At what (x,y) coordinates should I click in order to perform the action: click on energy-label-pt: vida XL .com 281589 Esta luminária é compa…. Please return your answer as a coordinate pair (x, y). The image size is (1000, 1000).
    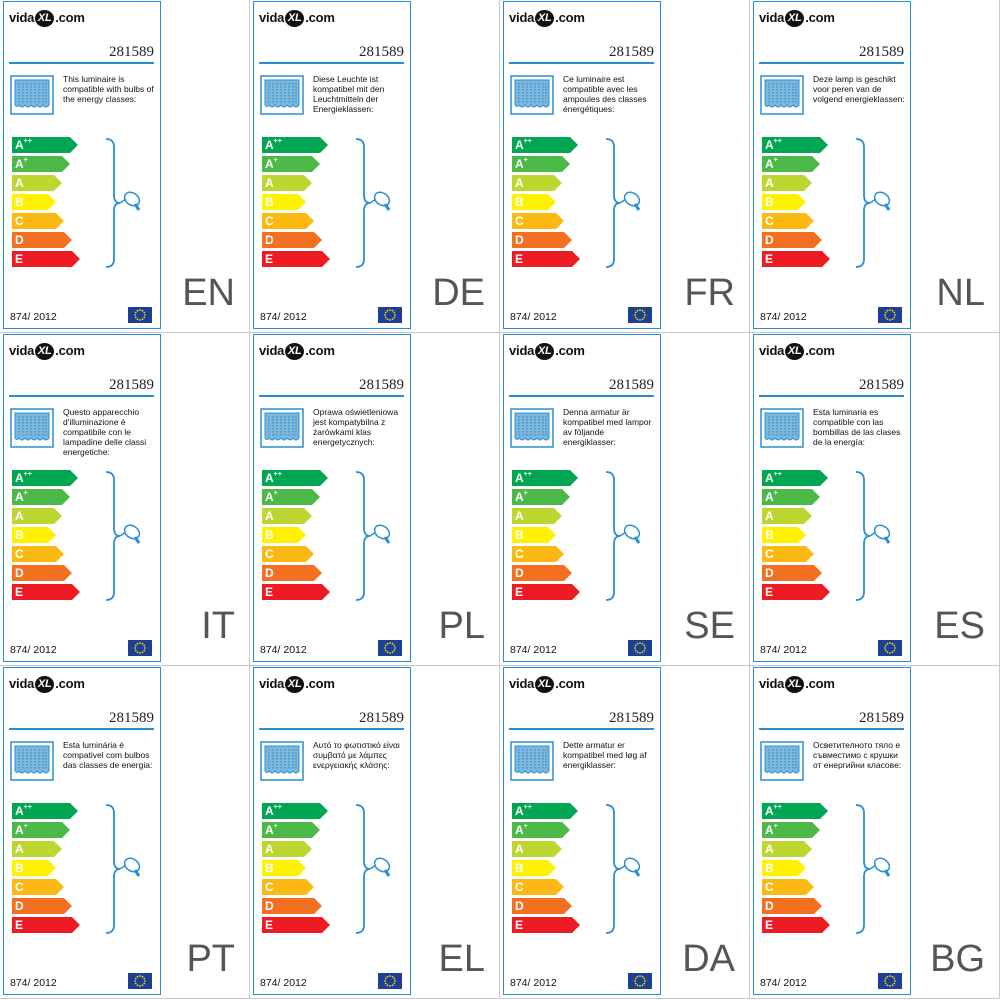
    Looking at the image, I should click on (125, 832).